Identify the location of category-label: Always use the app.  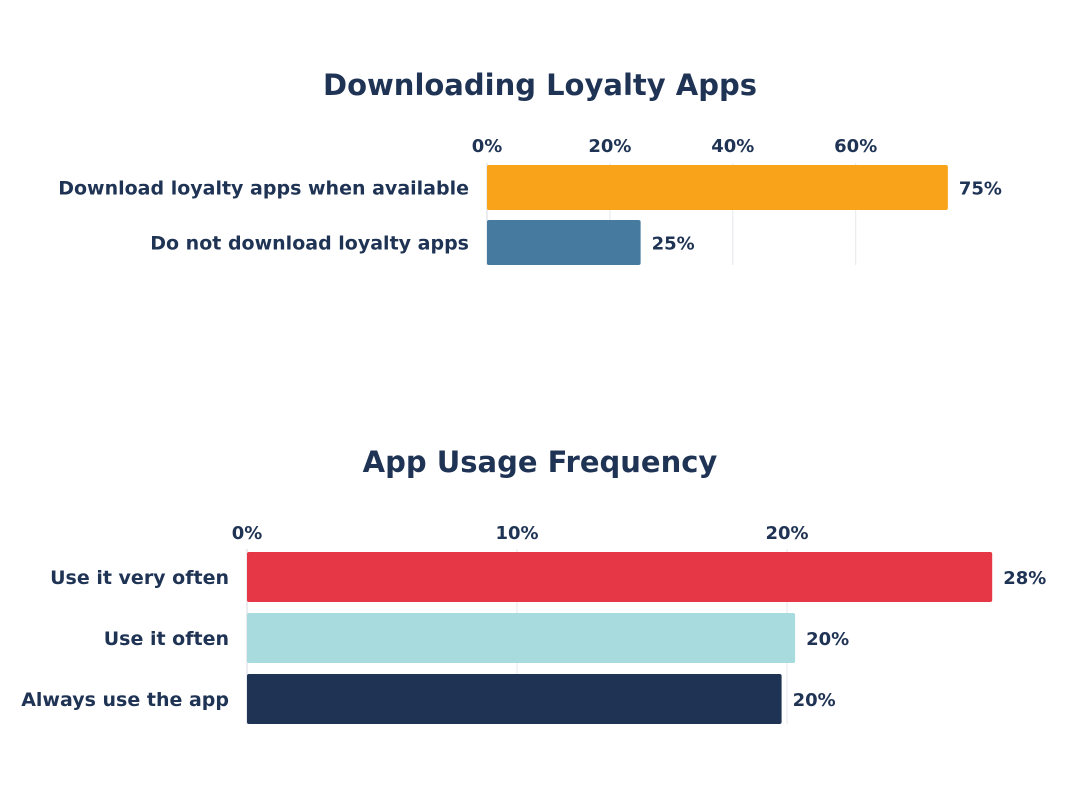
(125, 700).